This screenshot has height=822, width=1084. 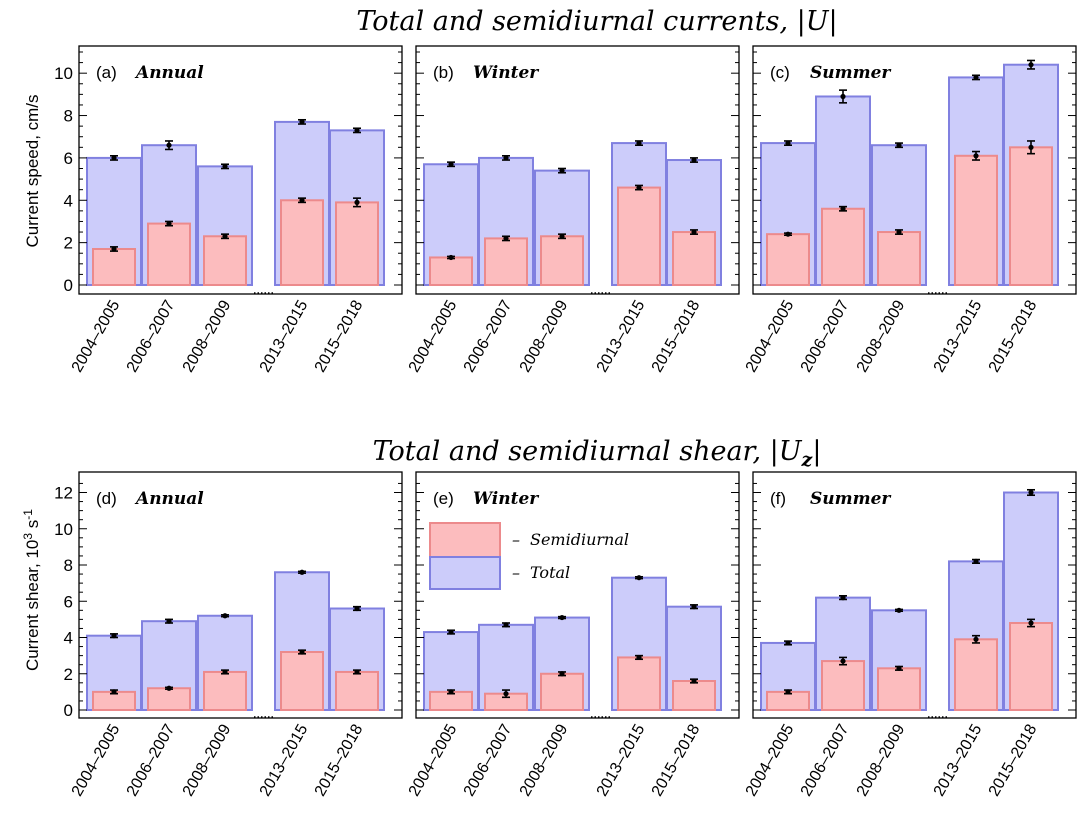 I want to click on panel-name: Winter, so click(x=506, y=73).